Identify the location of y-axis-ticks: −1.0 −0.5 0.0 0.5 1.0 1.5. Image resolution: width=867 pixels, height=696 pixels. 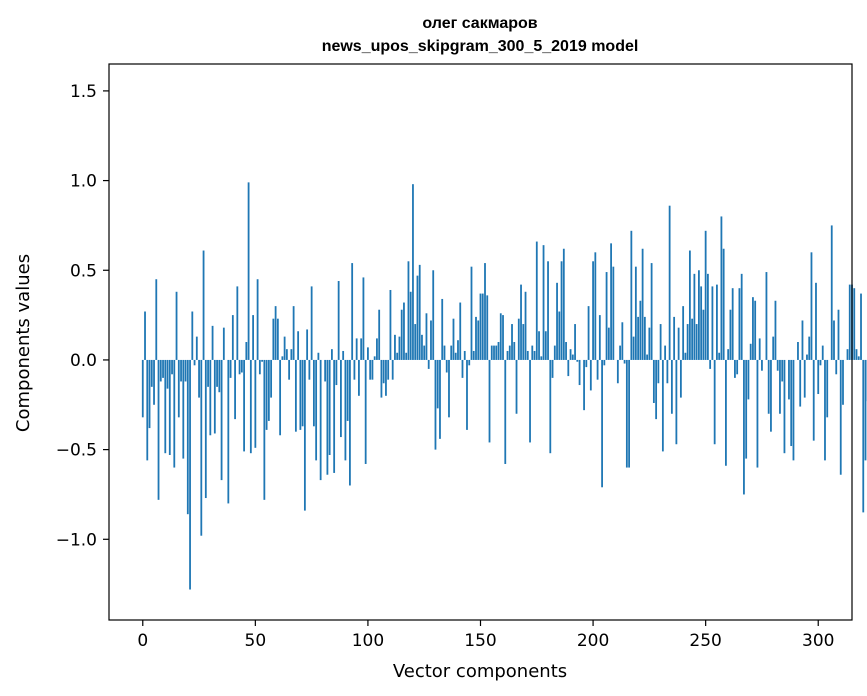
(82, 316).